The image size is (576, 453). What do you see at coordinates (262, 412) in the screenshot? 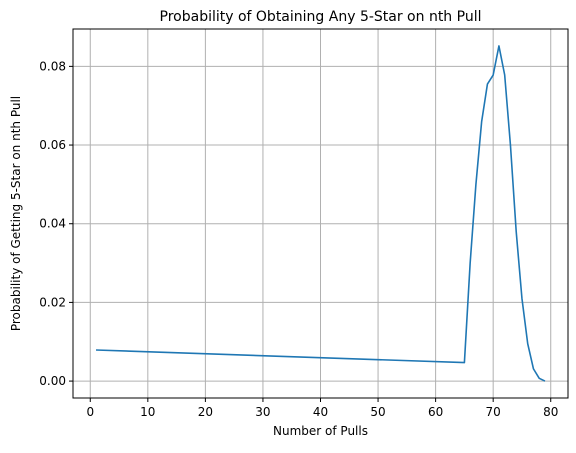
I see `x-tick-label: 30` at bounding box center [262, 412].